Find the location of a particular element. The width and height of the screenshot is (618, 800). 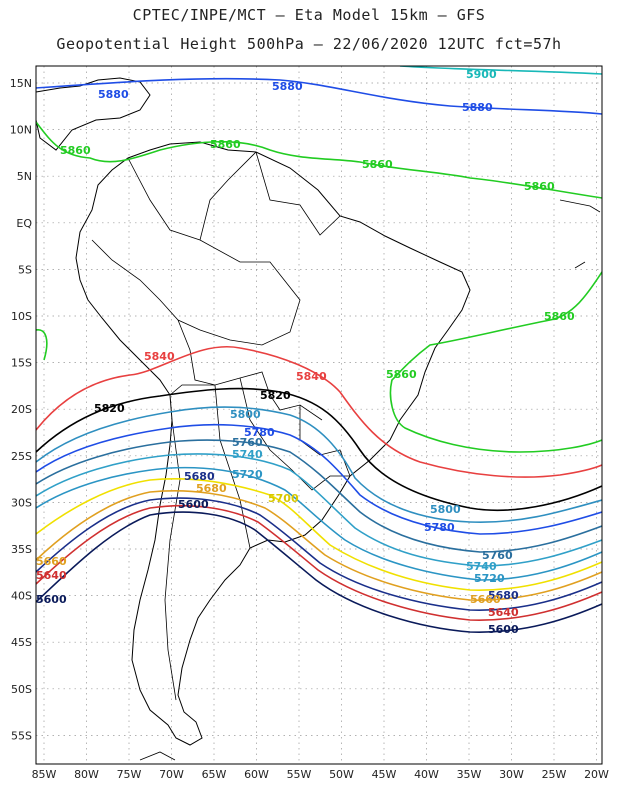

contour-label: 5900 is located at coordinates (481, 74).